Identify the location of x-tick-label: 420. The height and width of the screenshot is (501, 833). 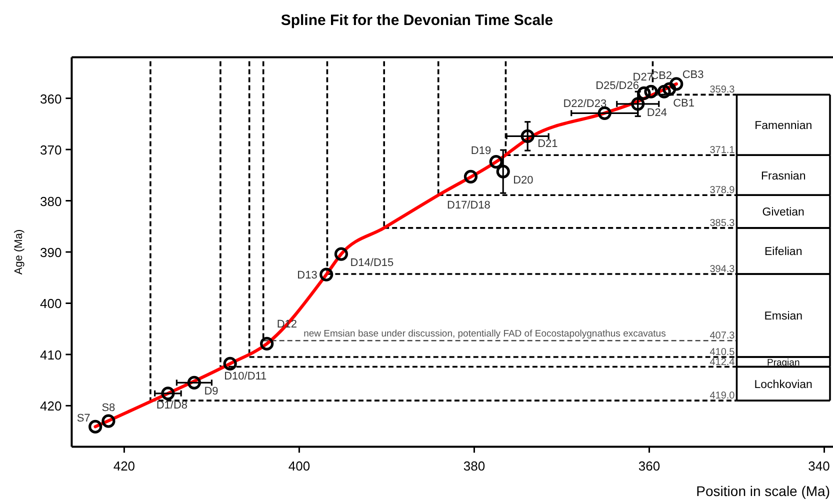
(124, 466).